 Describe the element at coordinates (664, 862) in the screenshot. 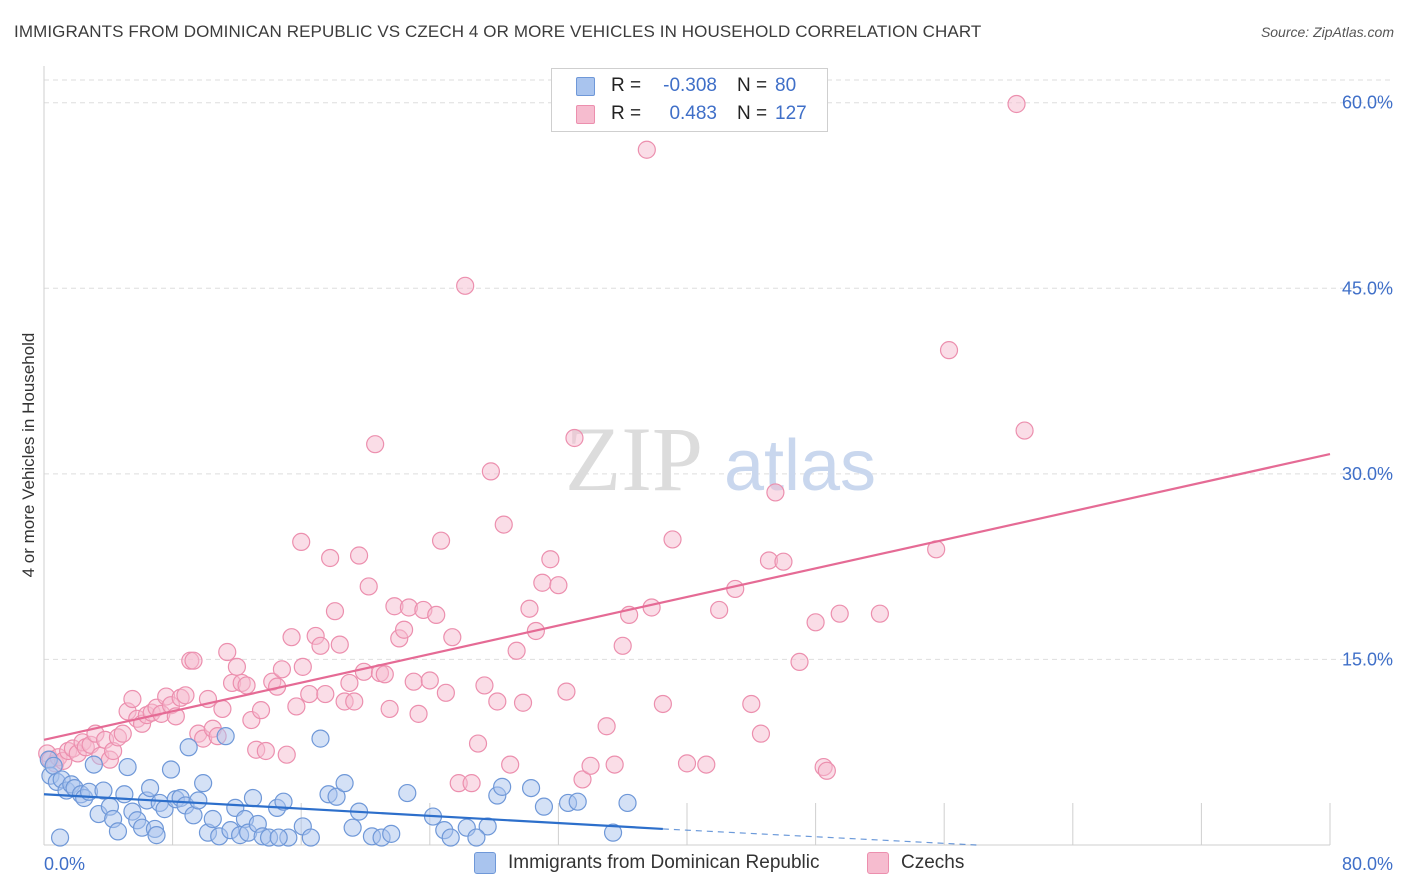

I see `series-legend-label-blue: Immigrants from Dominican Republic` at that location.